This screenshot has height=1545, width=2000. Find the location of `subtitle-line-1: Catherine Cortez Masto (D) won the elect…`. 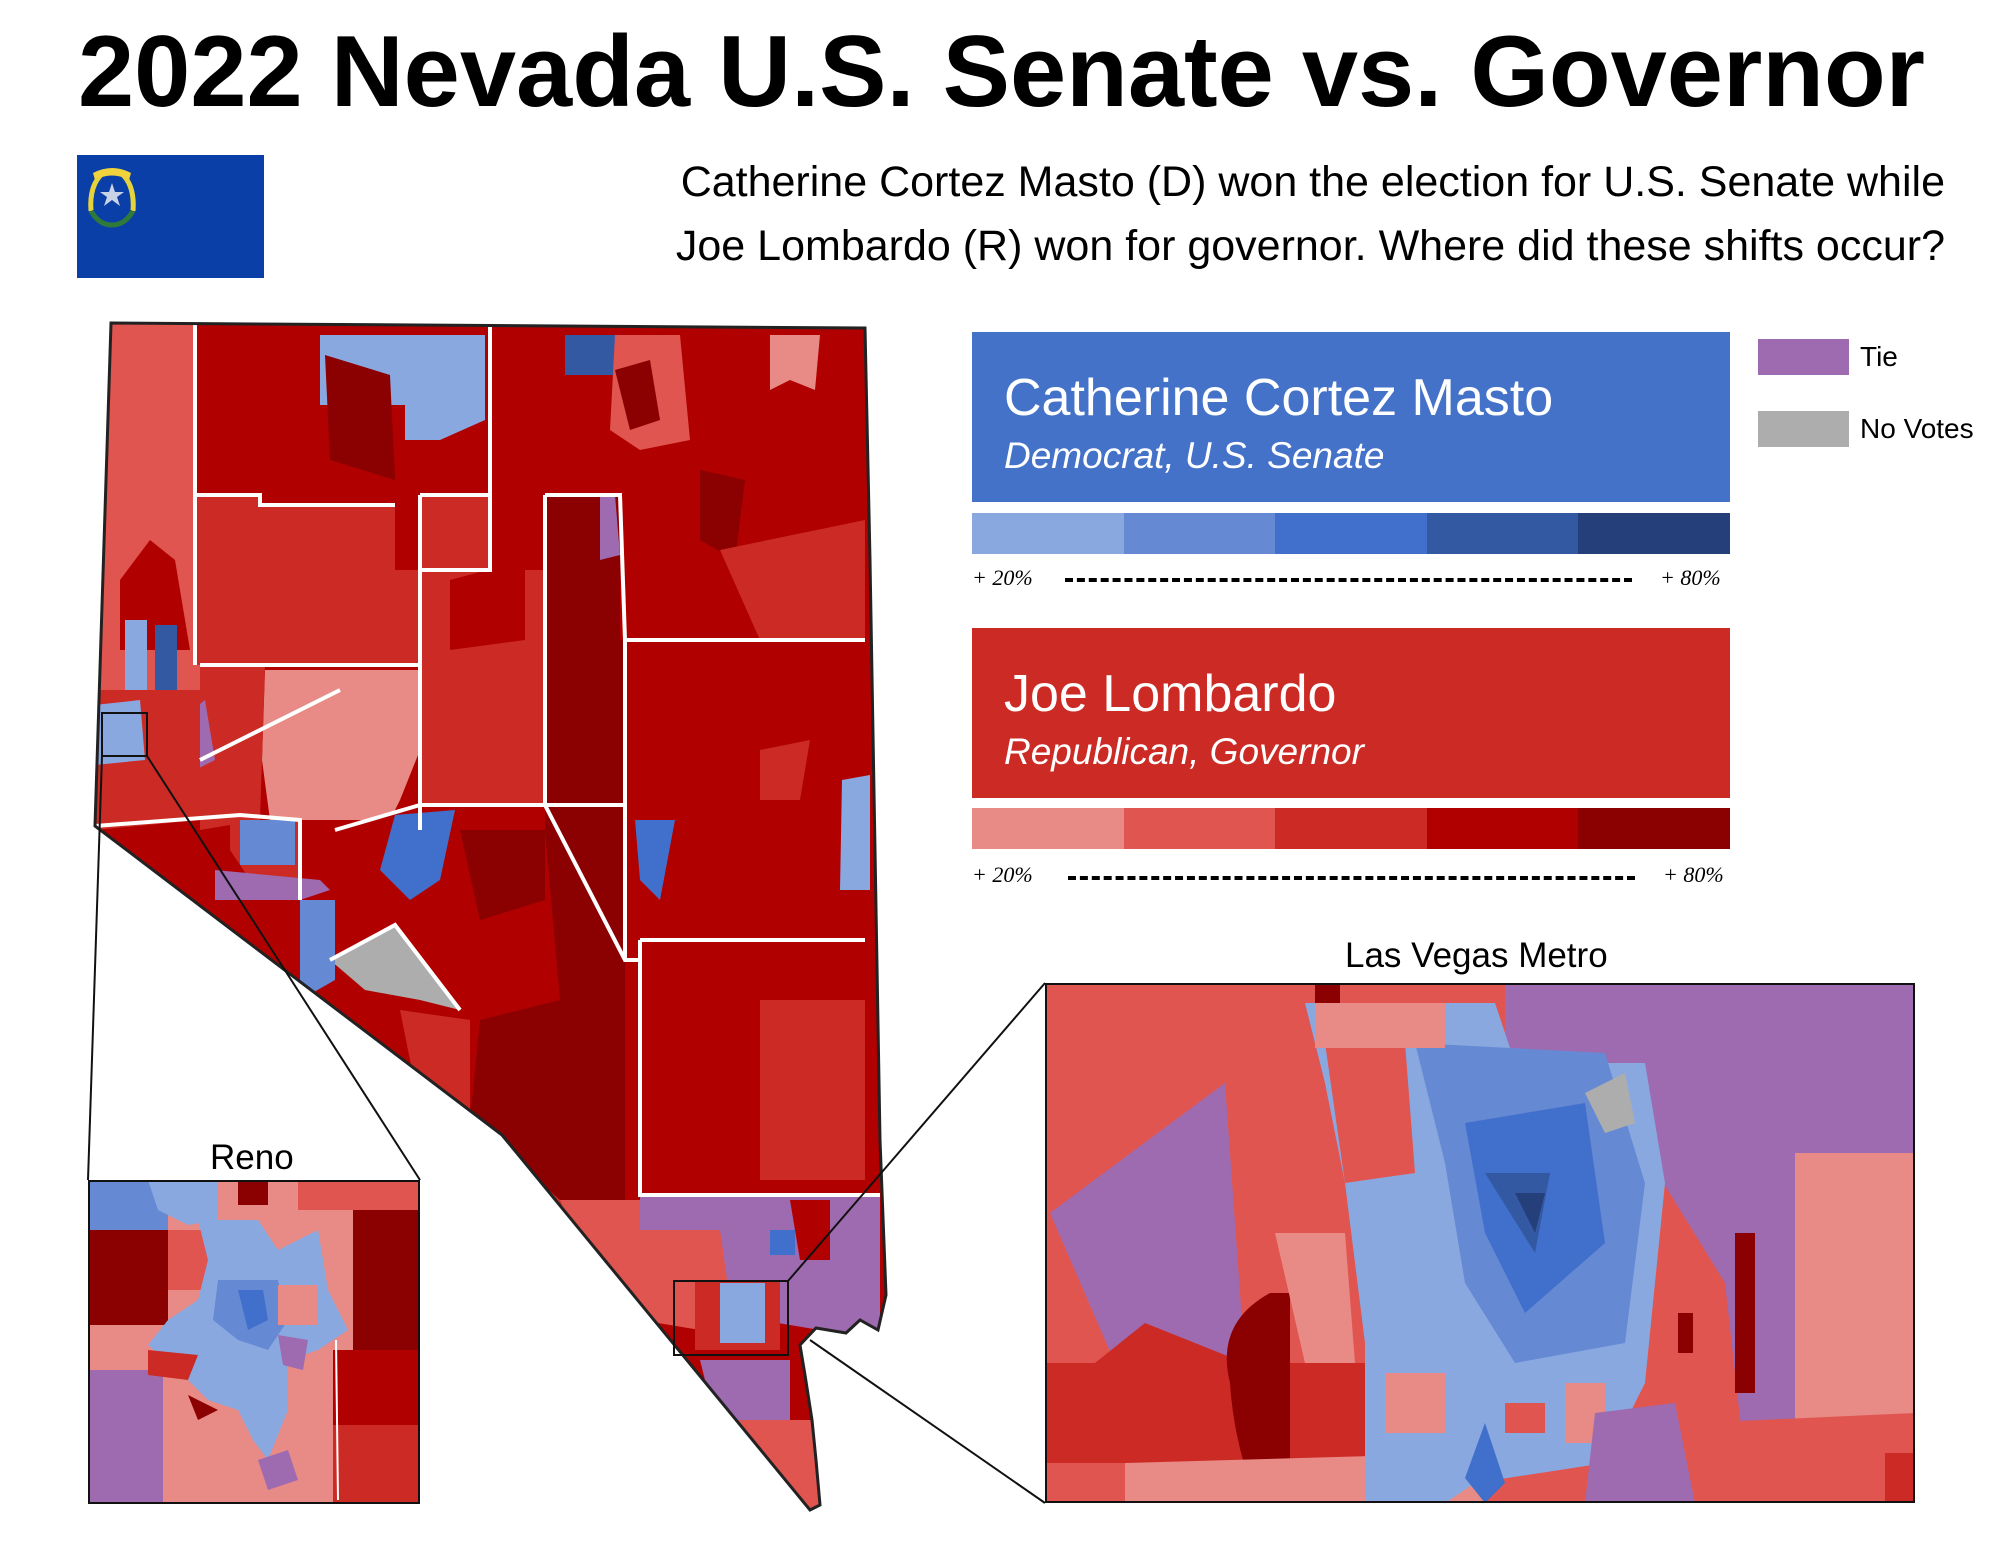

subtitle-line-1: Catherine Cortez Masto (D) won the elect… is located at coordinates (1312, 182).